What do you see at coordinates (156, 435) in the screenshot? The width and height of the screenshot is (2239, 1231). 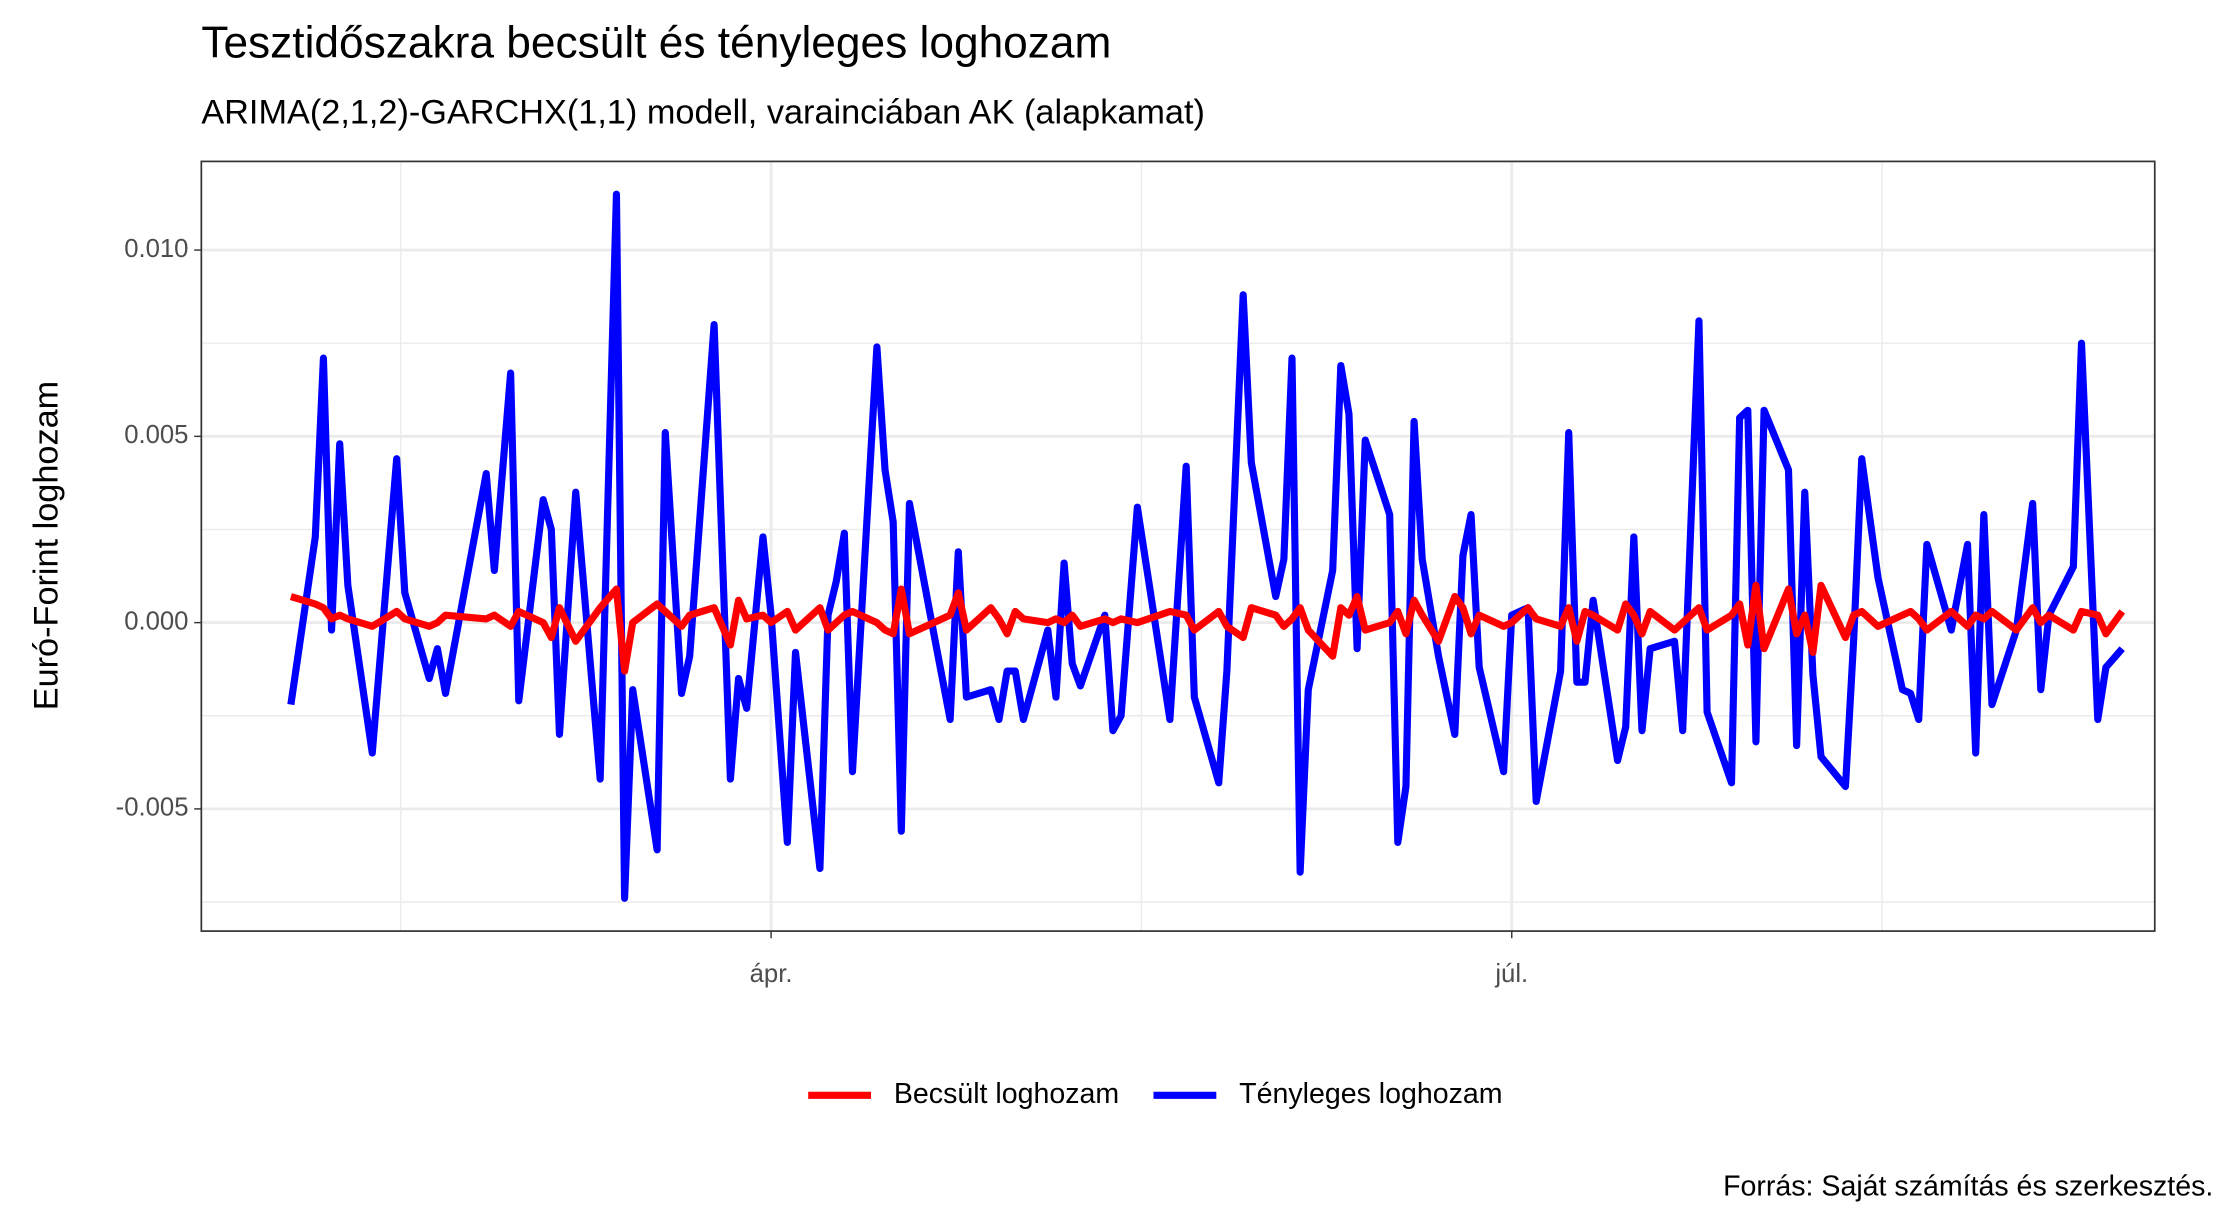 I see `y-tick-label: 0.005` at bounding box center [156, 435].